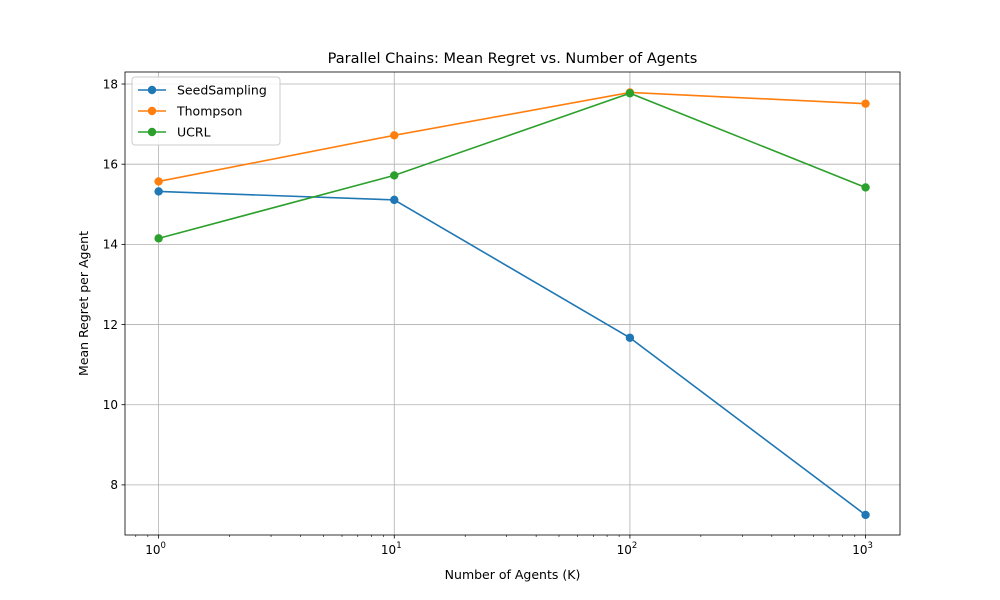  Describe the element at coordinates (110, 405) in the screenshot. I see `y-tick-label: 10` at that location.